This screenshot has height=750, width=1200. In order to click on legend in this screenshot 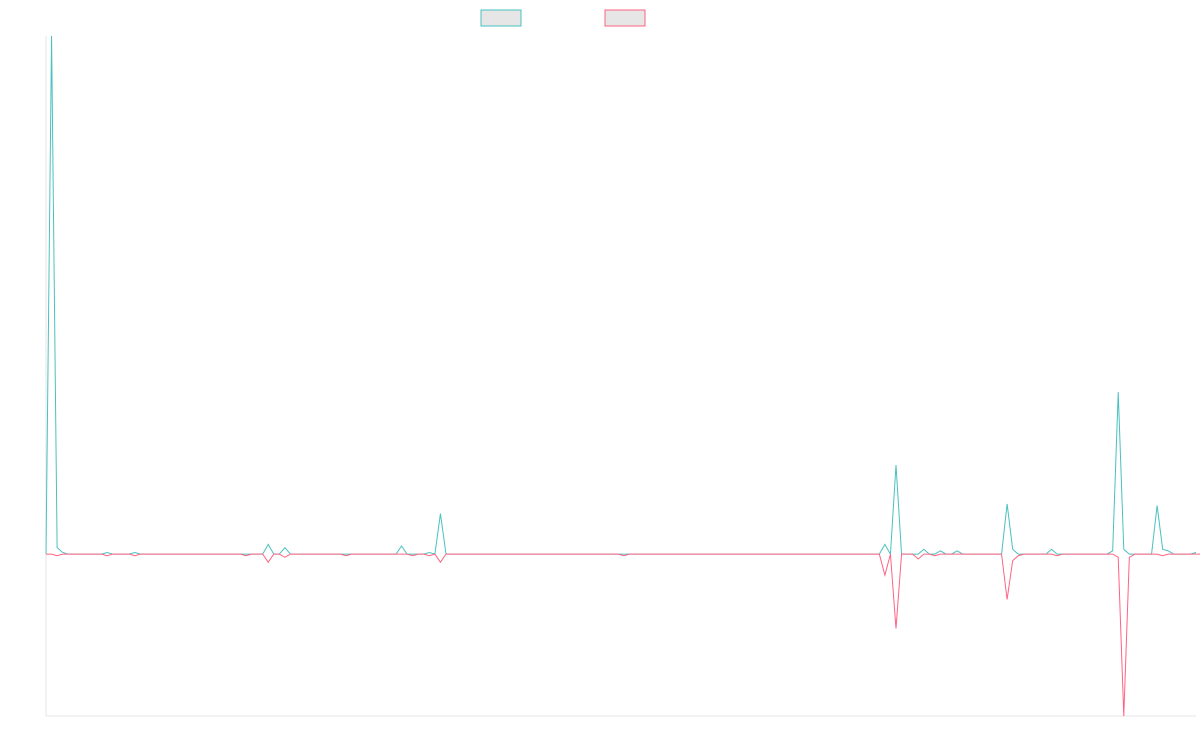, I will do `click(563, 18)`.